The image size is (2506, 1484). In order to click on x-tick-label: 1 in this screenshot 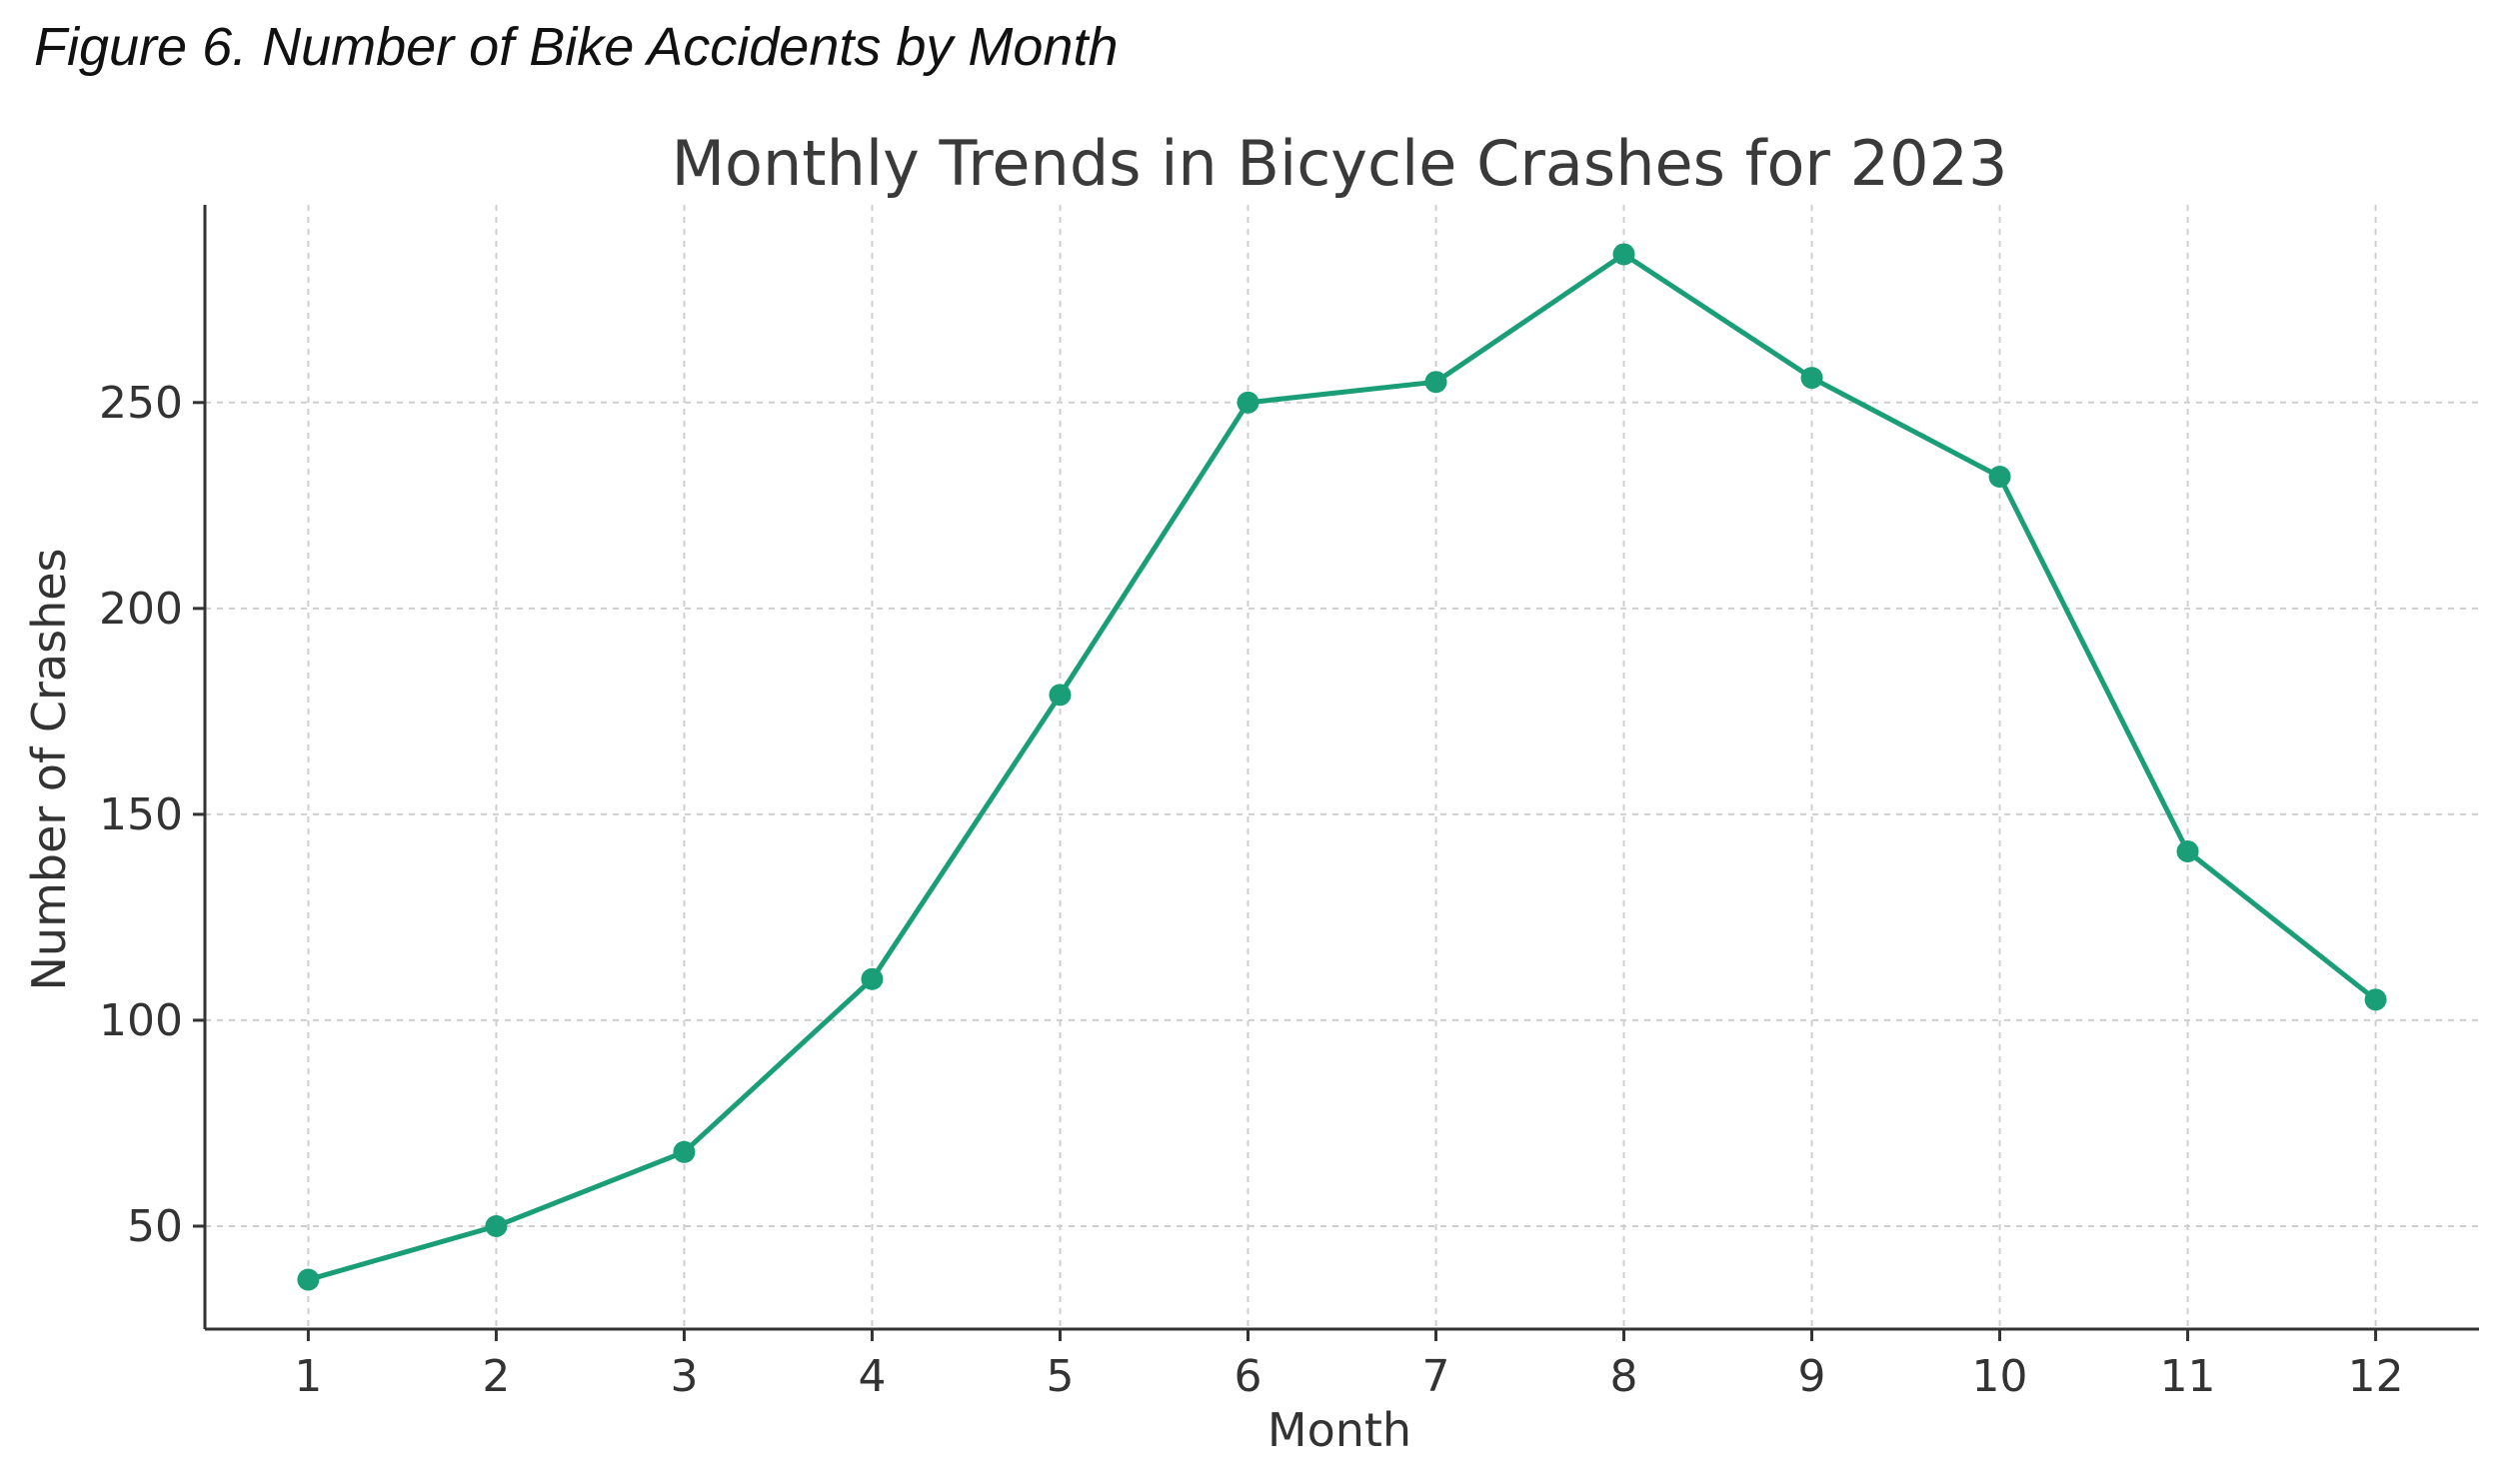, I will do `click(308, 1376)`.